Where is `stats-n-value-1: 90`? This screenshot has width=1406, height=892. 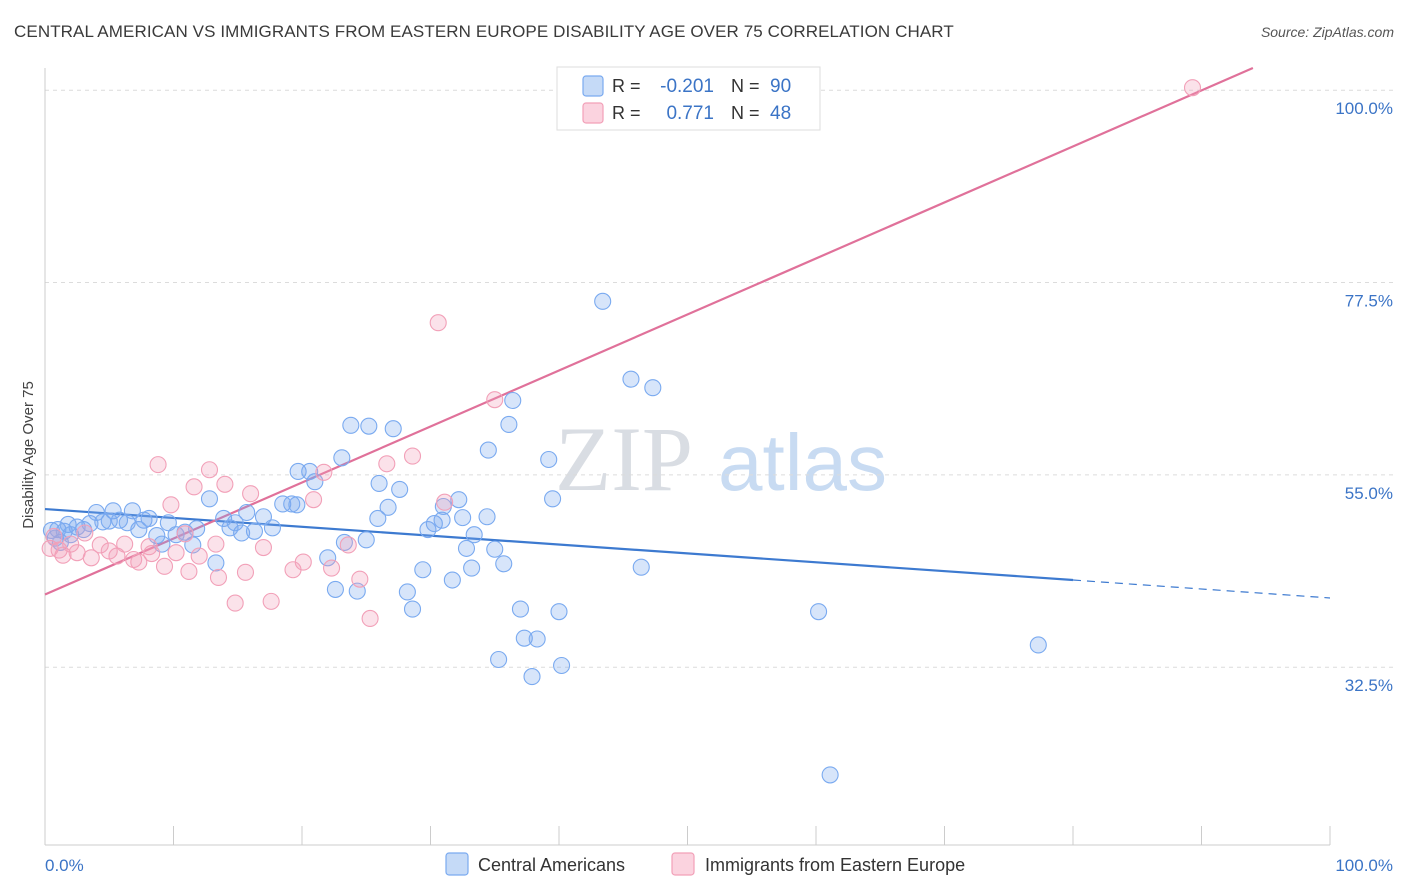
stats-n-value-1: 90 is located at coordinates (780, 86).